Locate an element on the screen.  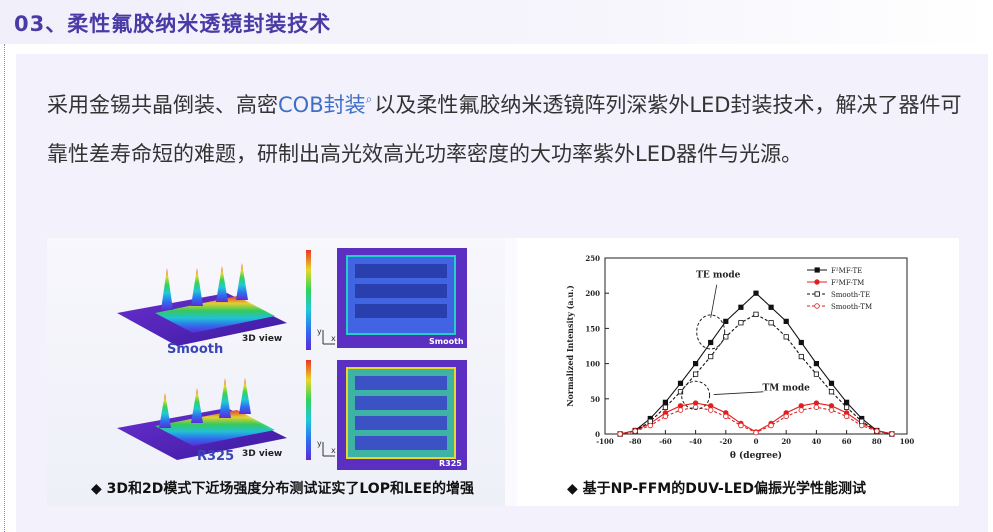
surface-plot-smooth is located at coordinates (202, 304).